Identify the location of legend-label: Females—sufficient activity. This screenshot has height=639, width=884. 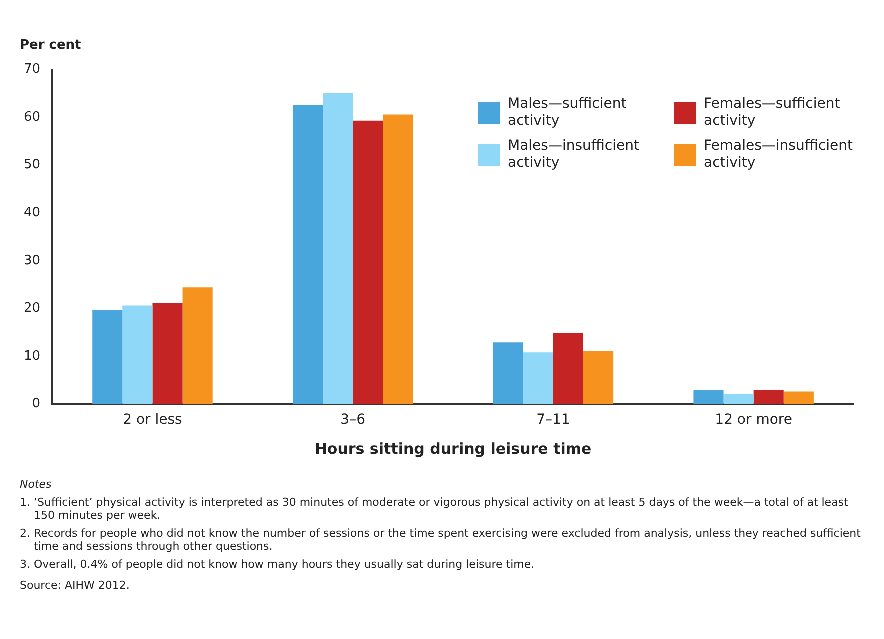
(773, 113).